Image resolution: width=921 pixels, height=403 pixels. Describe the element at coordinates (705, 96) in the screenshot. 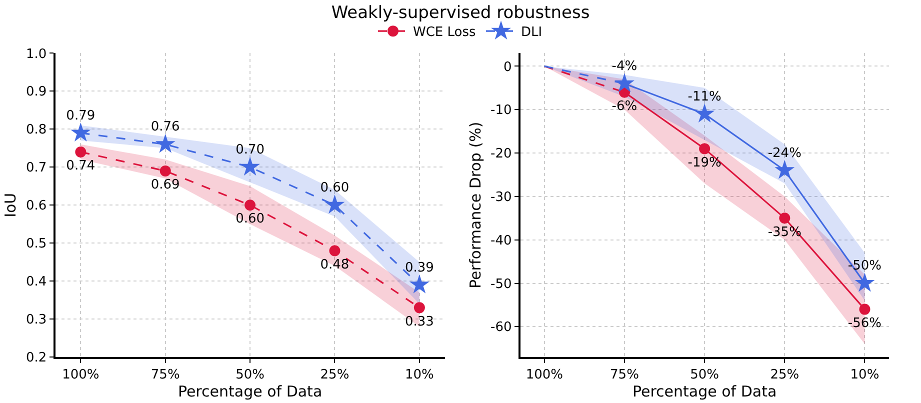

I see `data-label: -11%` at that location.